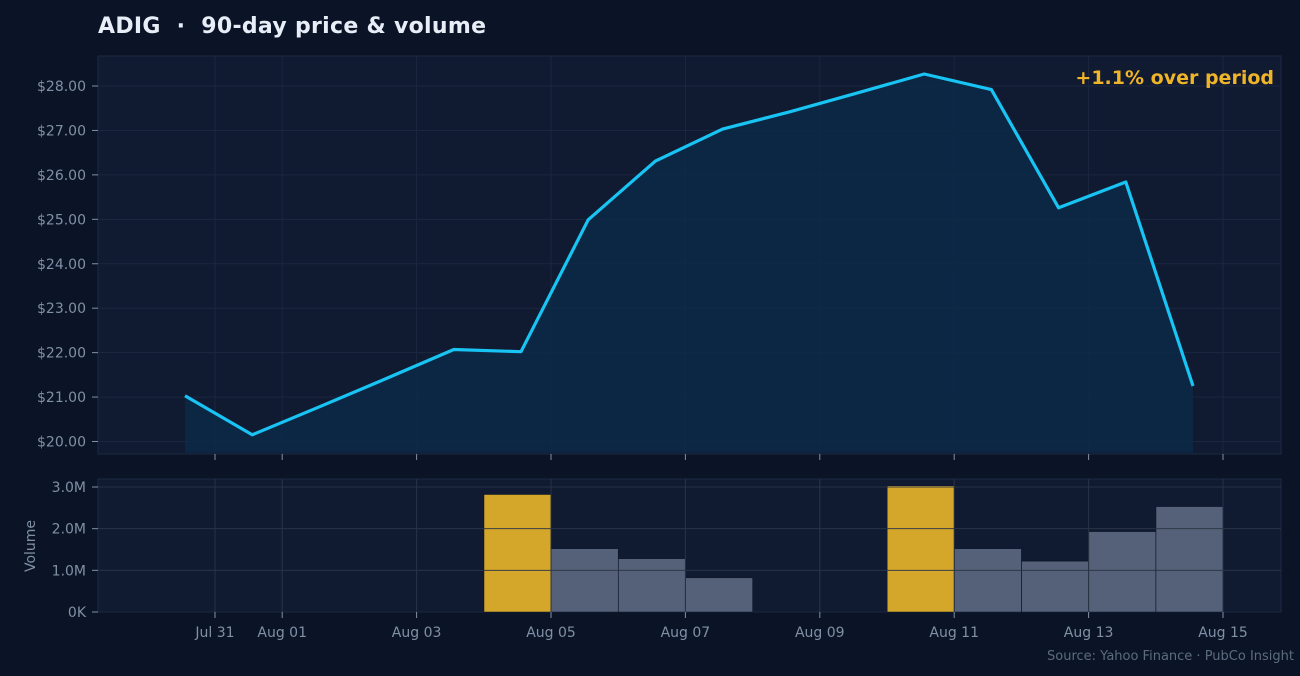 The height and width of the screenshot is (676, 1300). Describe the element at coordinates (61, 309) in the screenshot. I see `price-y-tick-label: $23.00` at that location.